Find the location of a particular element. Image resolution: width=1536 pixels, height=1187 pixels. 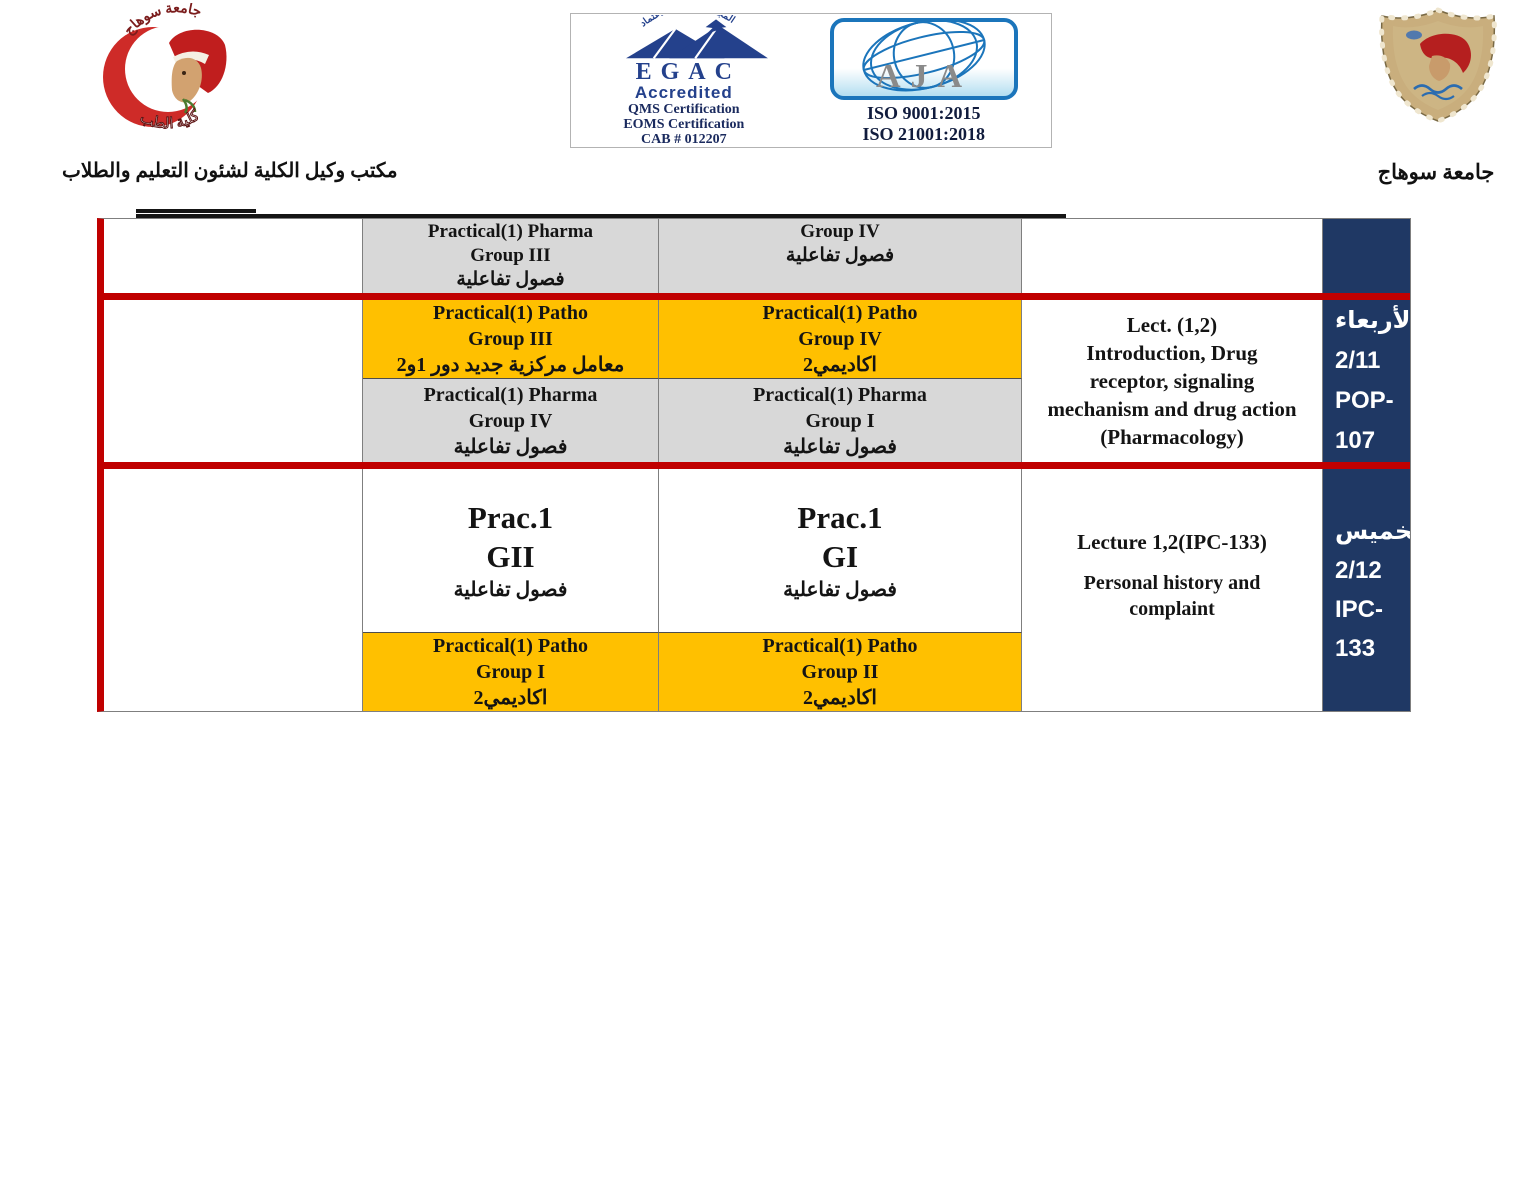

empty-time-cell-row1 is located at coordinates (233, 256).